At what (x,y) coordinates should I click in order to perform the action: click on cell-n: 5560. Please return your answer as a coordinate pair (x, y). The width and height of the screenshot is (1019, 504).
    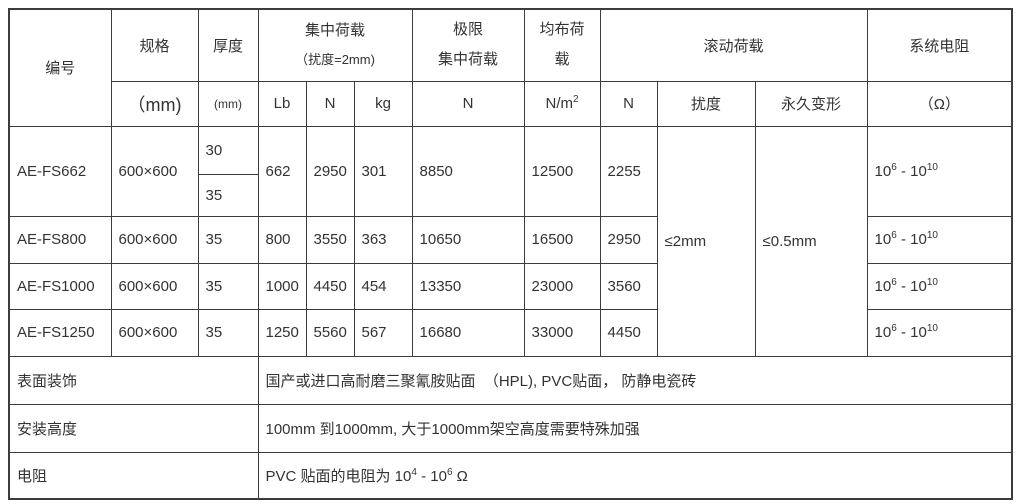
    Looking at the image, I should click on (330, 332).